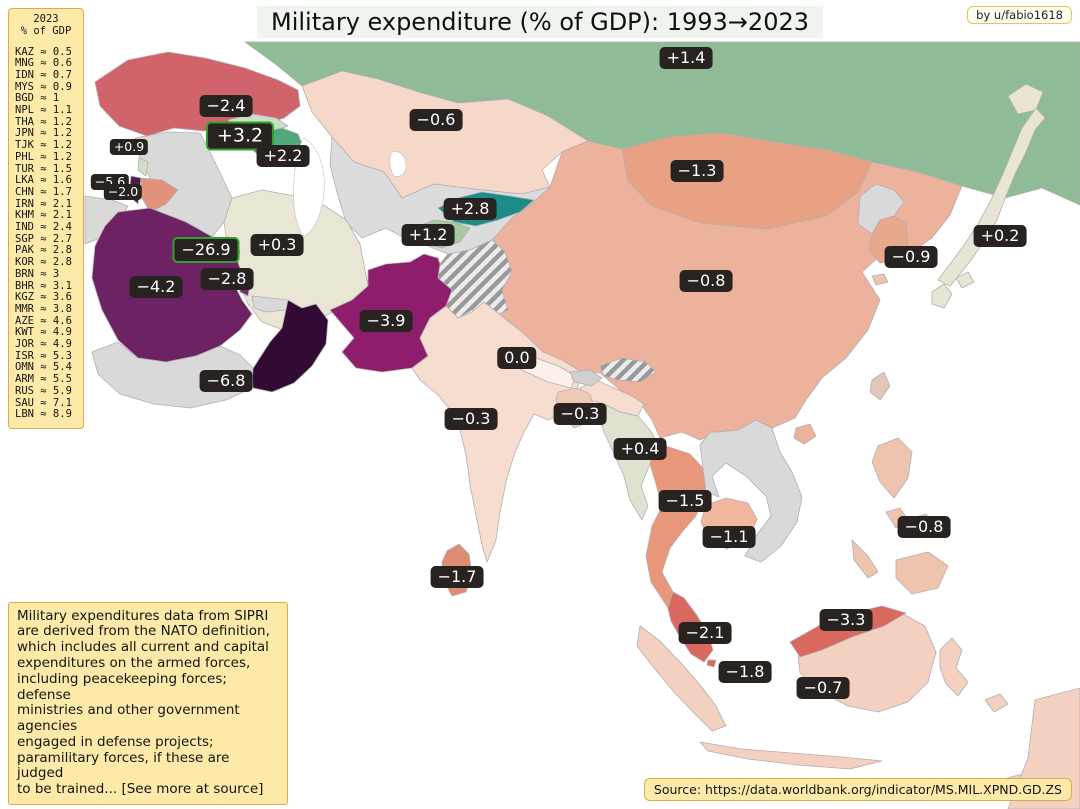  I want to click on country-jordan, so click(159, 195).